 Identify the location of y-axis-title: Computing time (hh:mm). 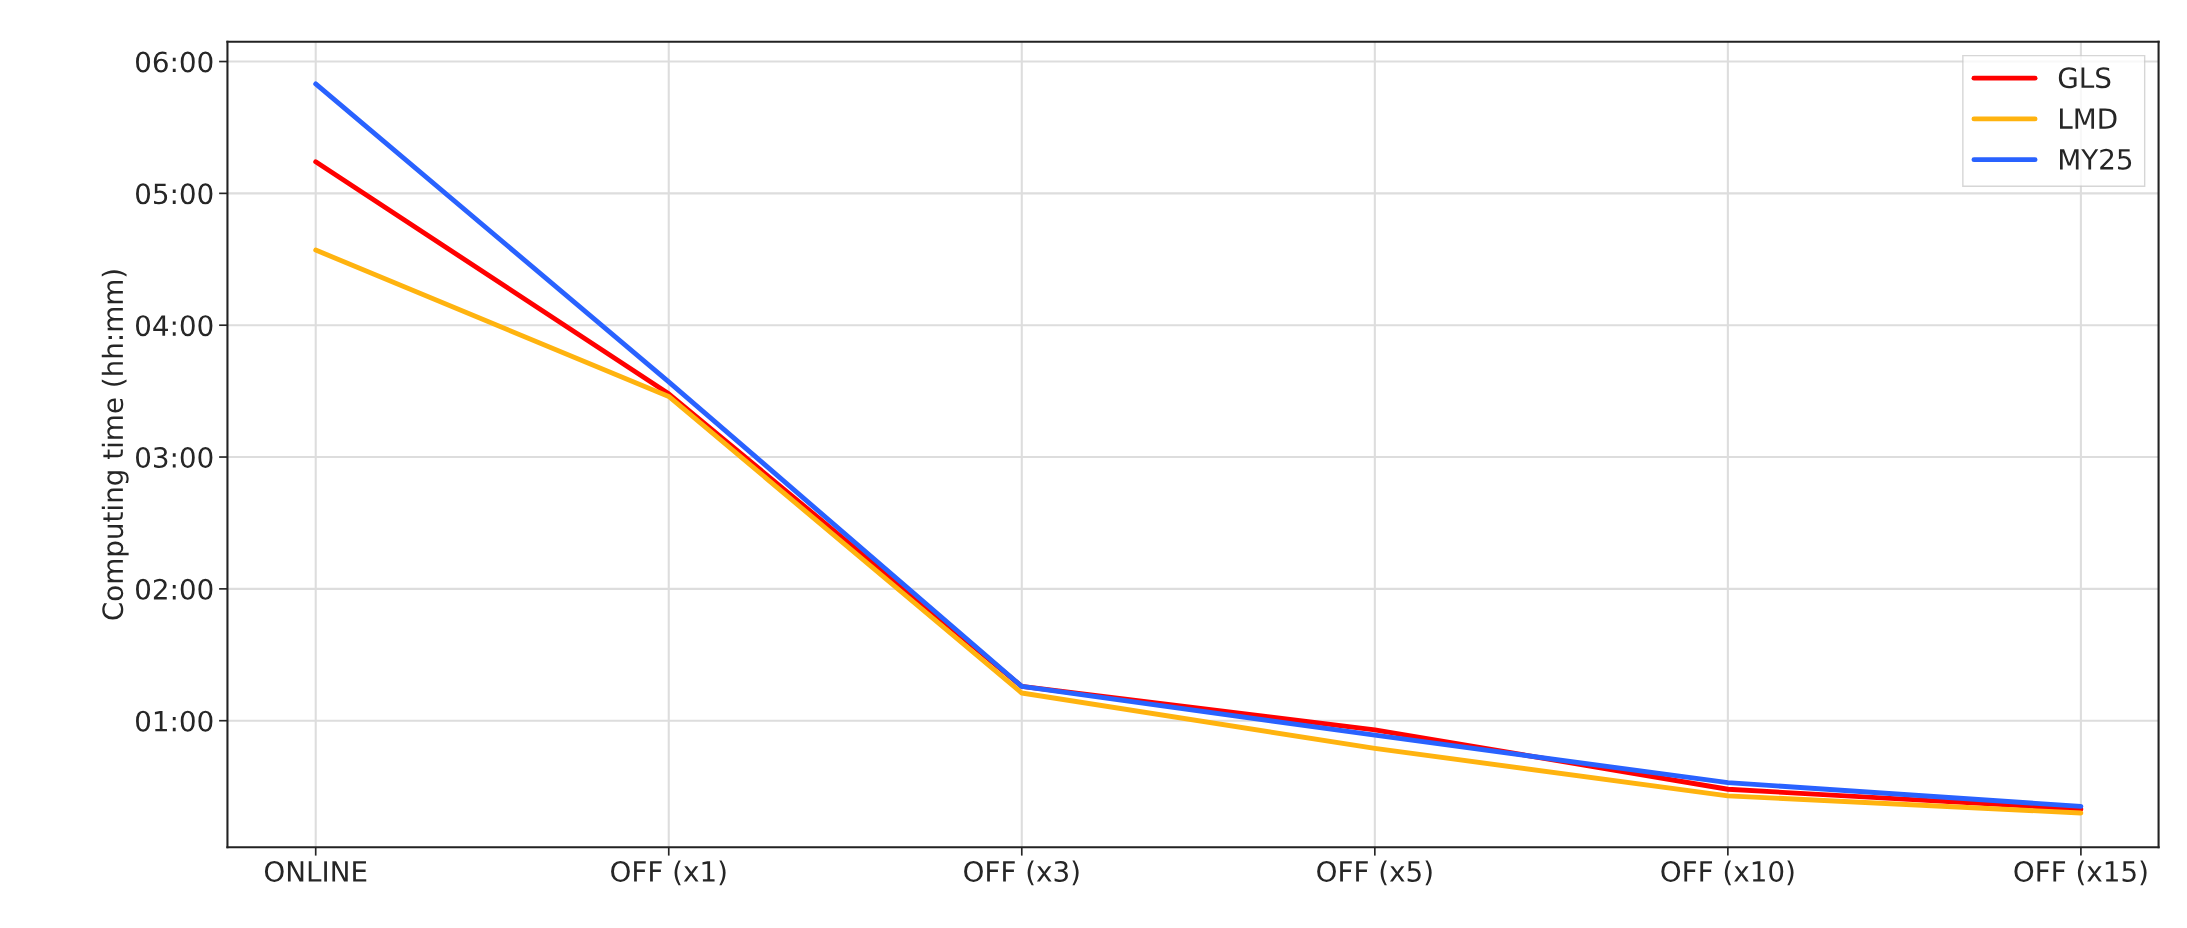
(115, 445).